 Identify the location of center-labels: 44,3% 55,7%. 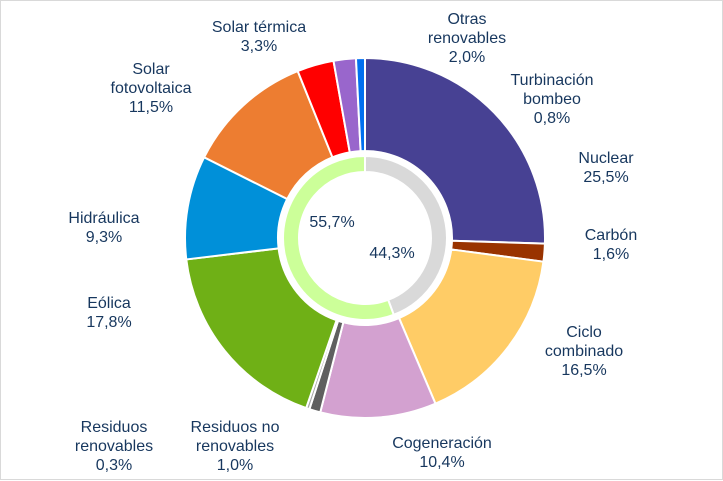
(361, 238).